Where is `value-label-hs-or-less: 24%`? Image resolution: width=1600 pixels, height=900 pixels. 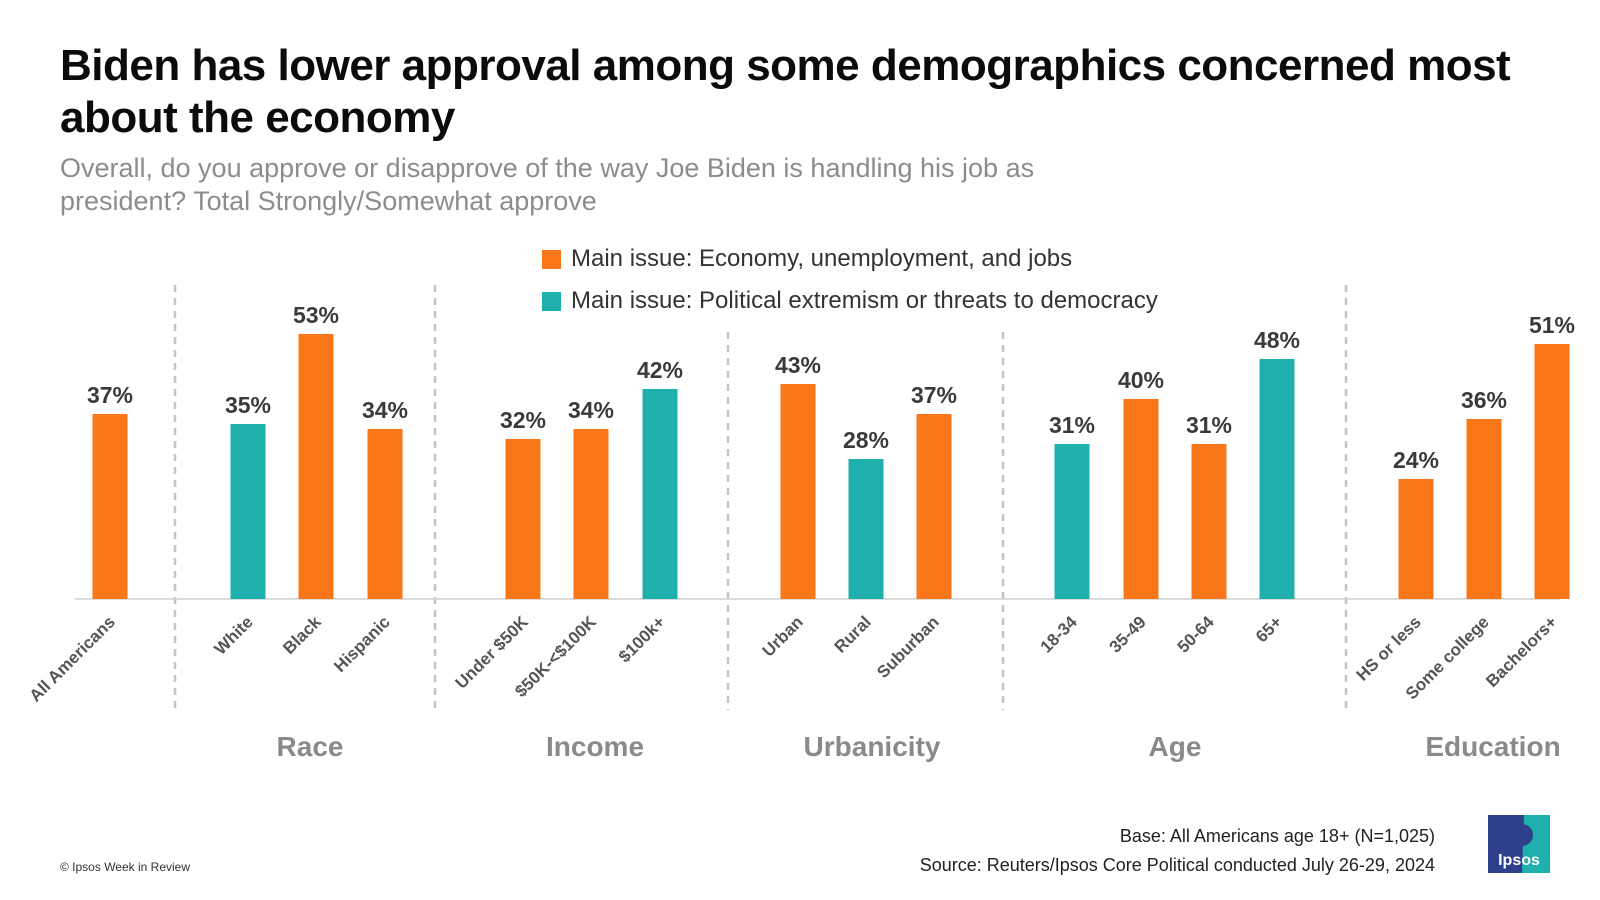 value-label-hs-or-less: 24% is located at coordinates (1416, 460).